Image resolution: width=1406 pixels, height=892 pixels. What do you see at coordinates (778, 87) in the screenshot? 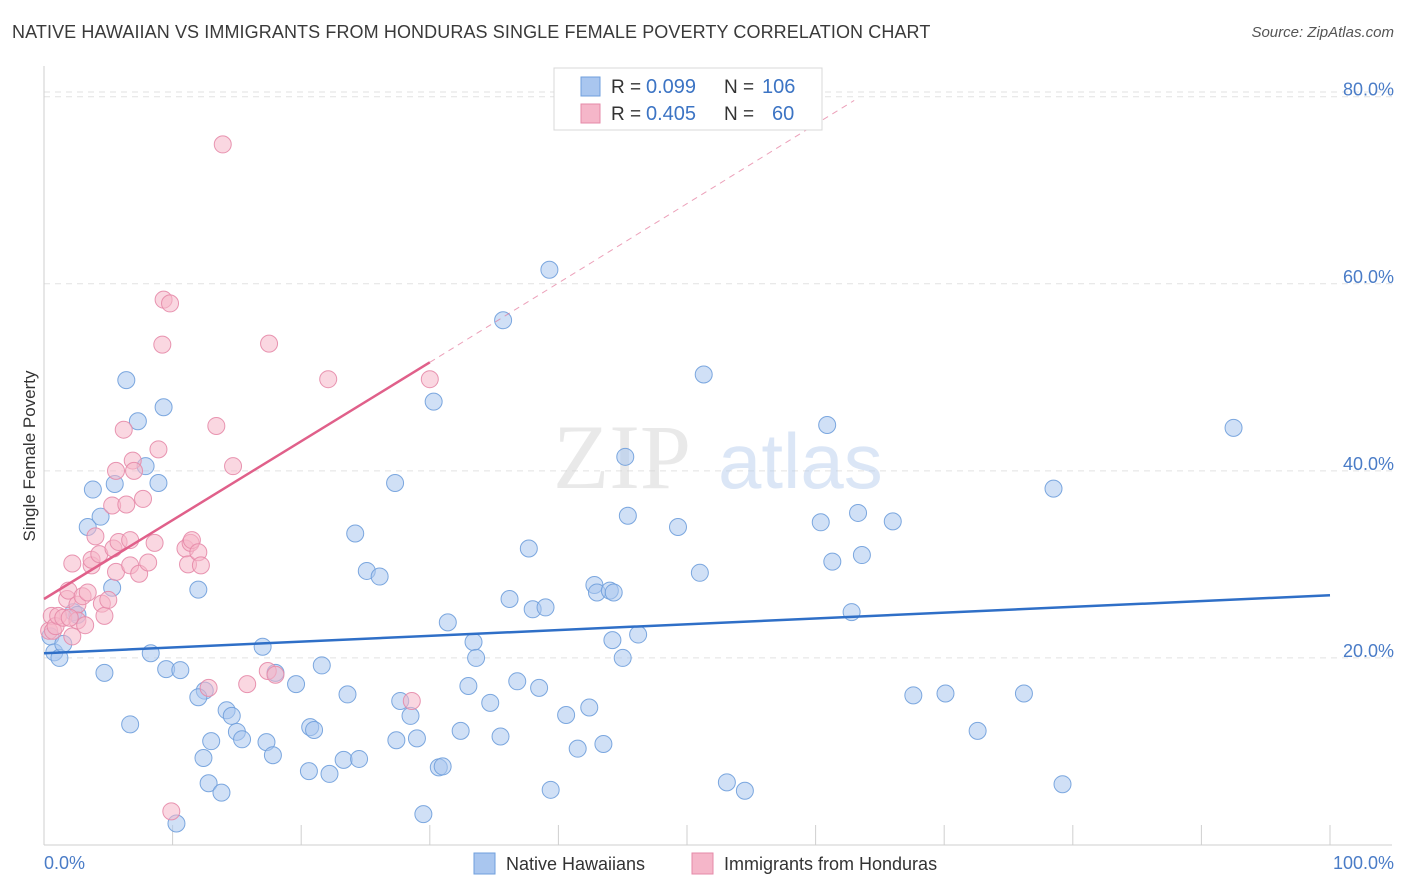
I see `stats-legend-n-value-0: 106` at bounding box center [778, 87].